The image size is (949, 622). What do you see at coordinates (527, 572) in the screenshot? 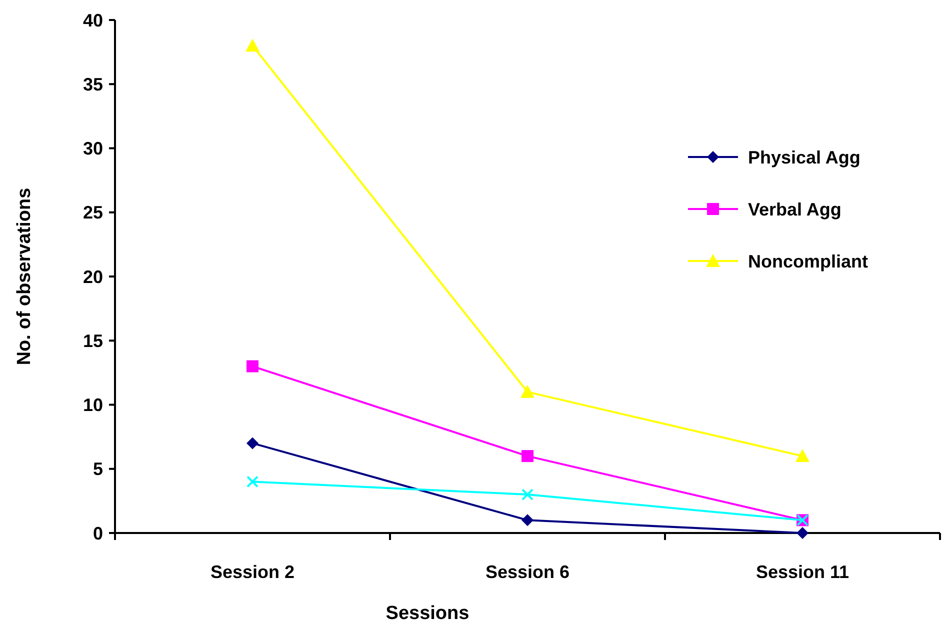
I see `x-tick-label: Session 6` at bounding box center [527, 572].